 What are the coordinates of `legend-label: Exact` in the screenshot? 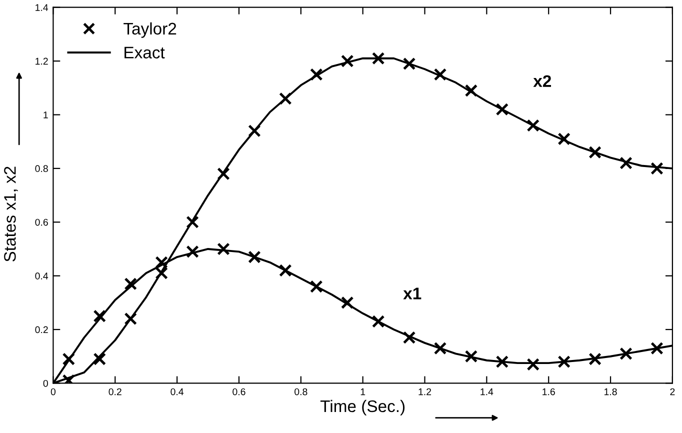 It's located at (144, 52).